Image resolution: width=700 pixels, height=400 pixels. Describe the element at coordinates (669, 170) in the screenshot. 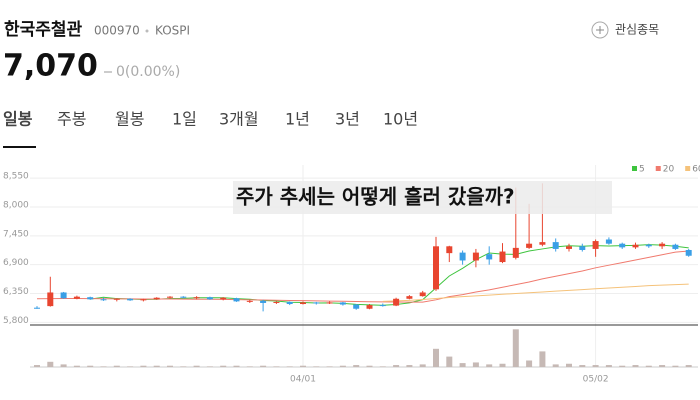

I see `legend-label: 20` at that location.